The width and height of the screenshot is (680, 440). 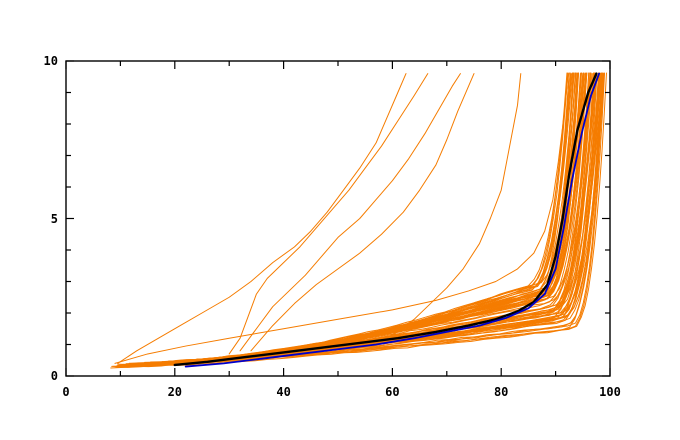 What do you see at coordinates (54, 376) in the screenshot?
I see `y-tick-label-0: 0` at bounding box center [54, 376].